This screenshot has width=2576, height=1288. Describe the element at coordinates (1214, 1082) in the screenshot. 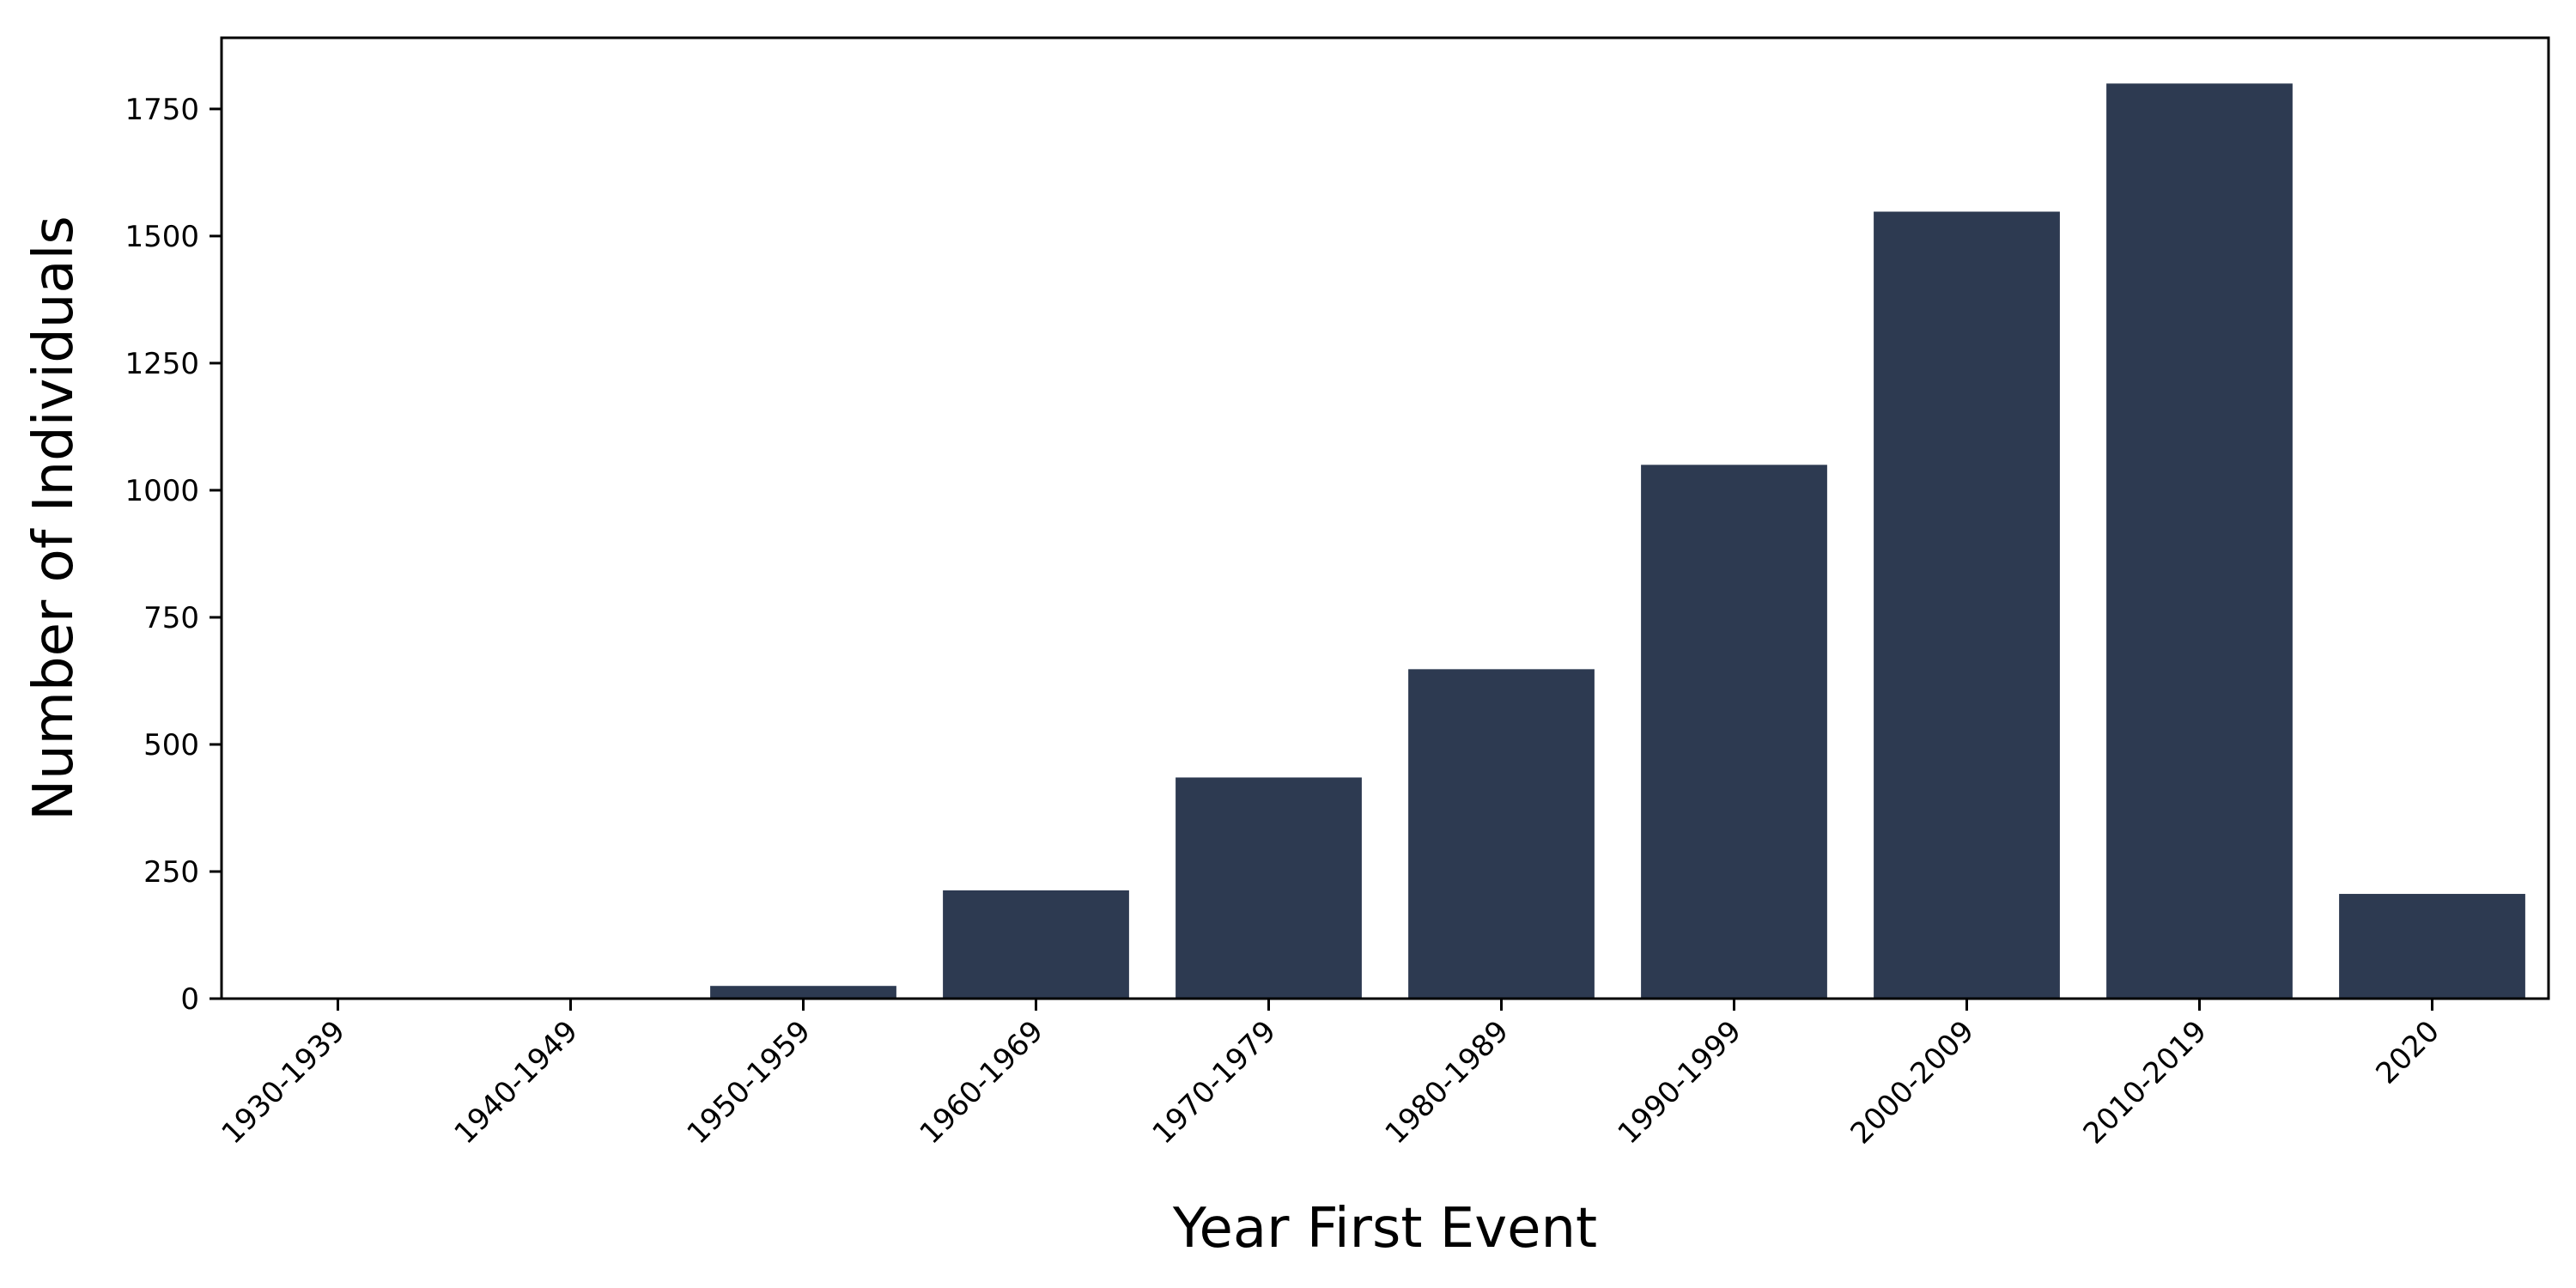

I see `x-tick-label: 1970-1979` at that location.